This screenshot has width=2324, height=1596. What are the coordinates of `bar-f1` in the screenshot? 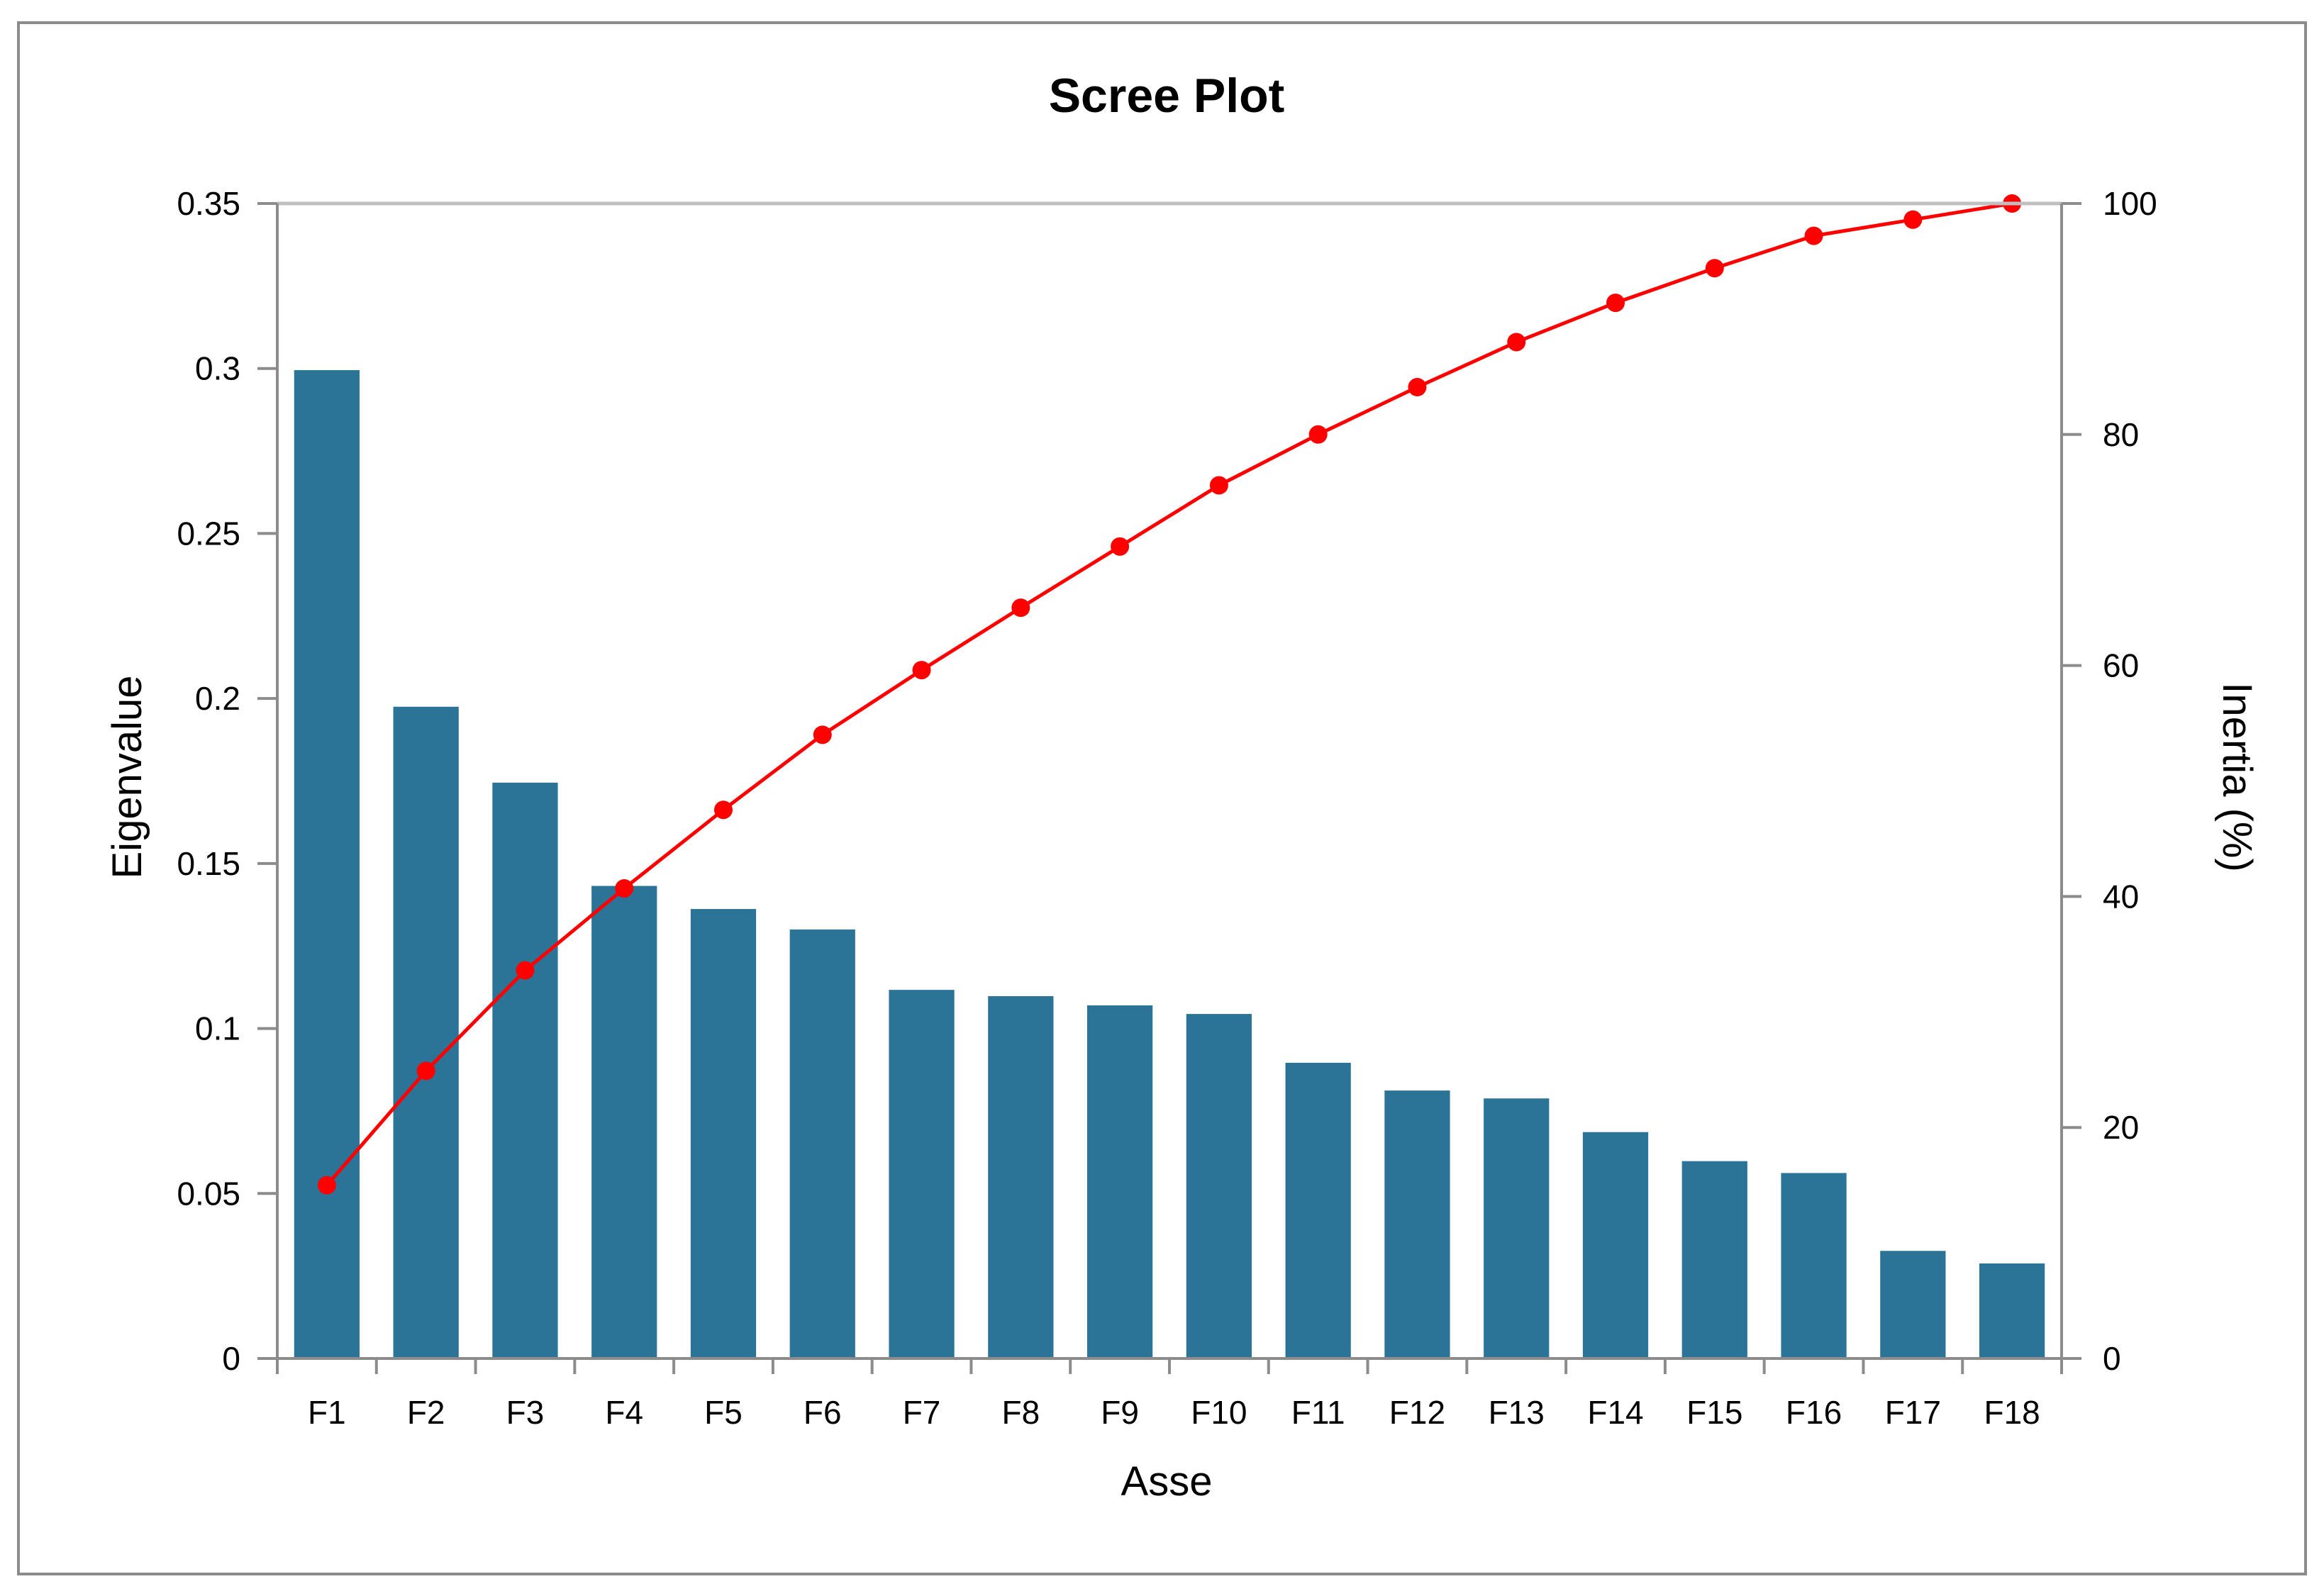 It's located at (327, 864).